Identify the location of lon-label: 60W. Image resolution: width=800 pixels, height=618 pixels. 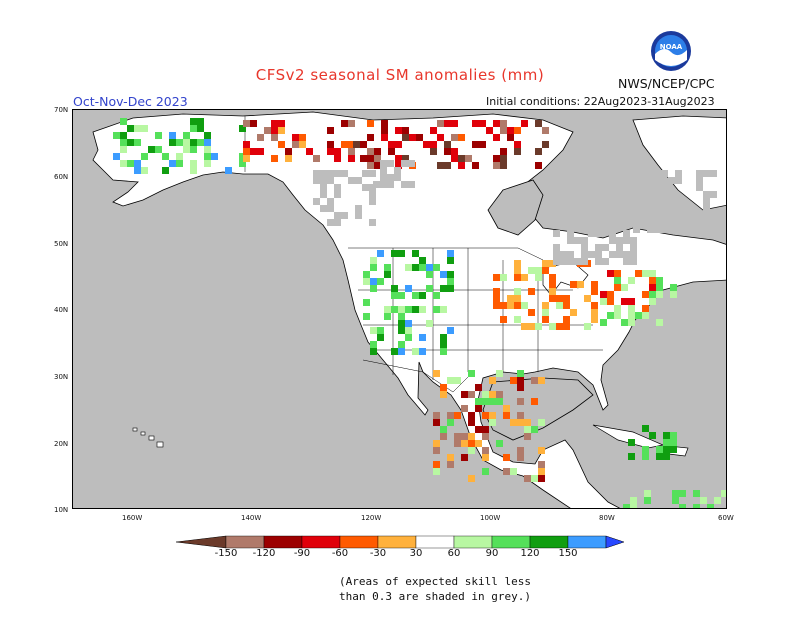
(726, 518).